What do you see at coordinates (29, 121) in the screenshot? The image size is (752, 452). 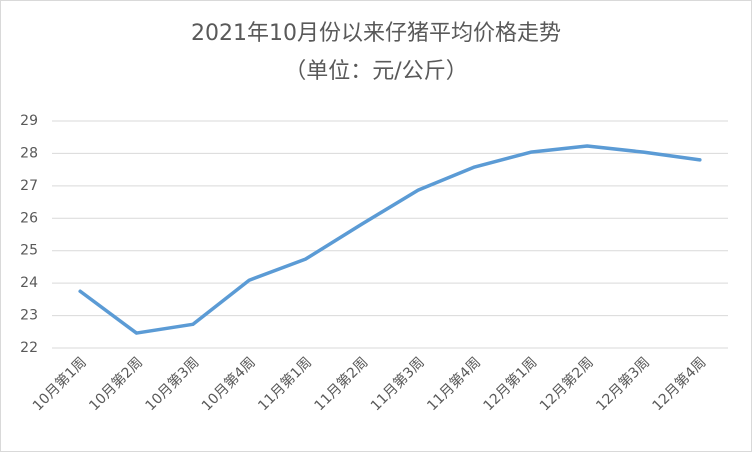 I see `y-tick-label: 29` at bounding box center [29, 121].